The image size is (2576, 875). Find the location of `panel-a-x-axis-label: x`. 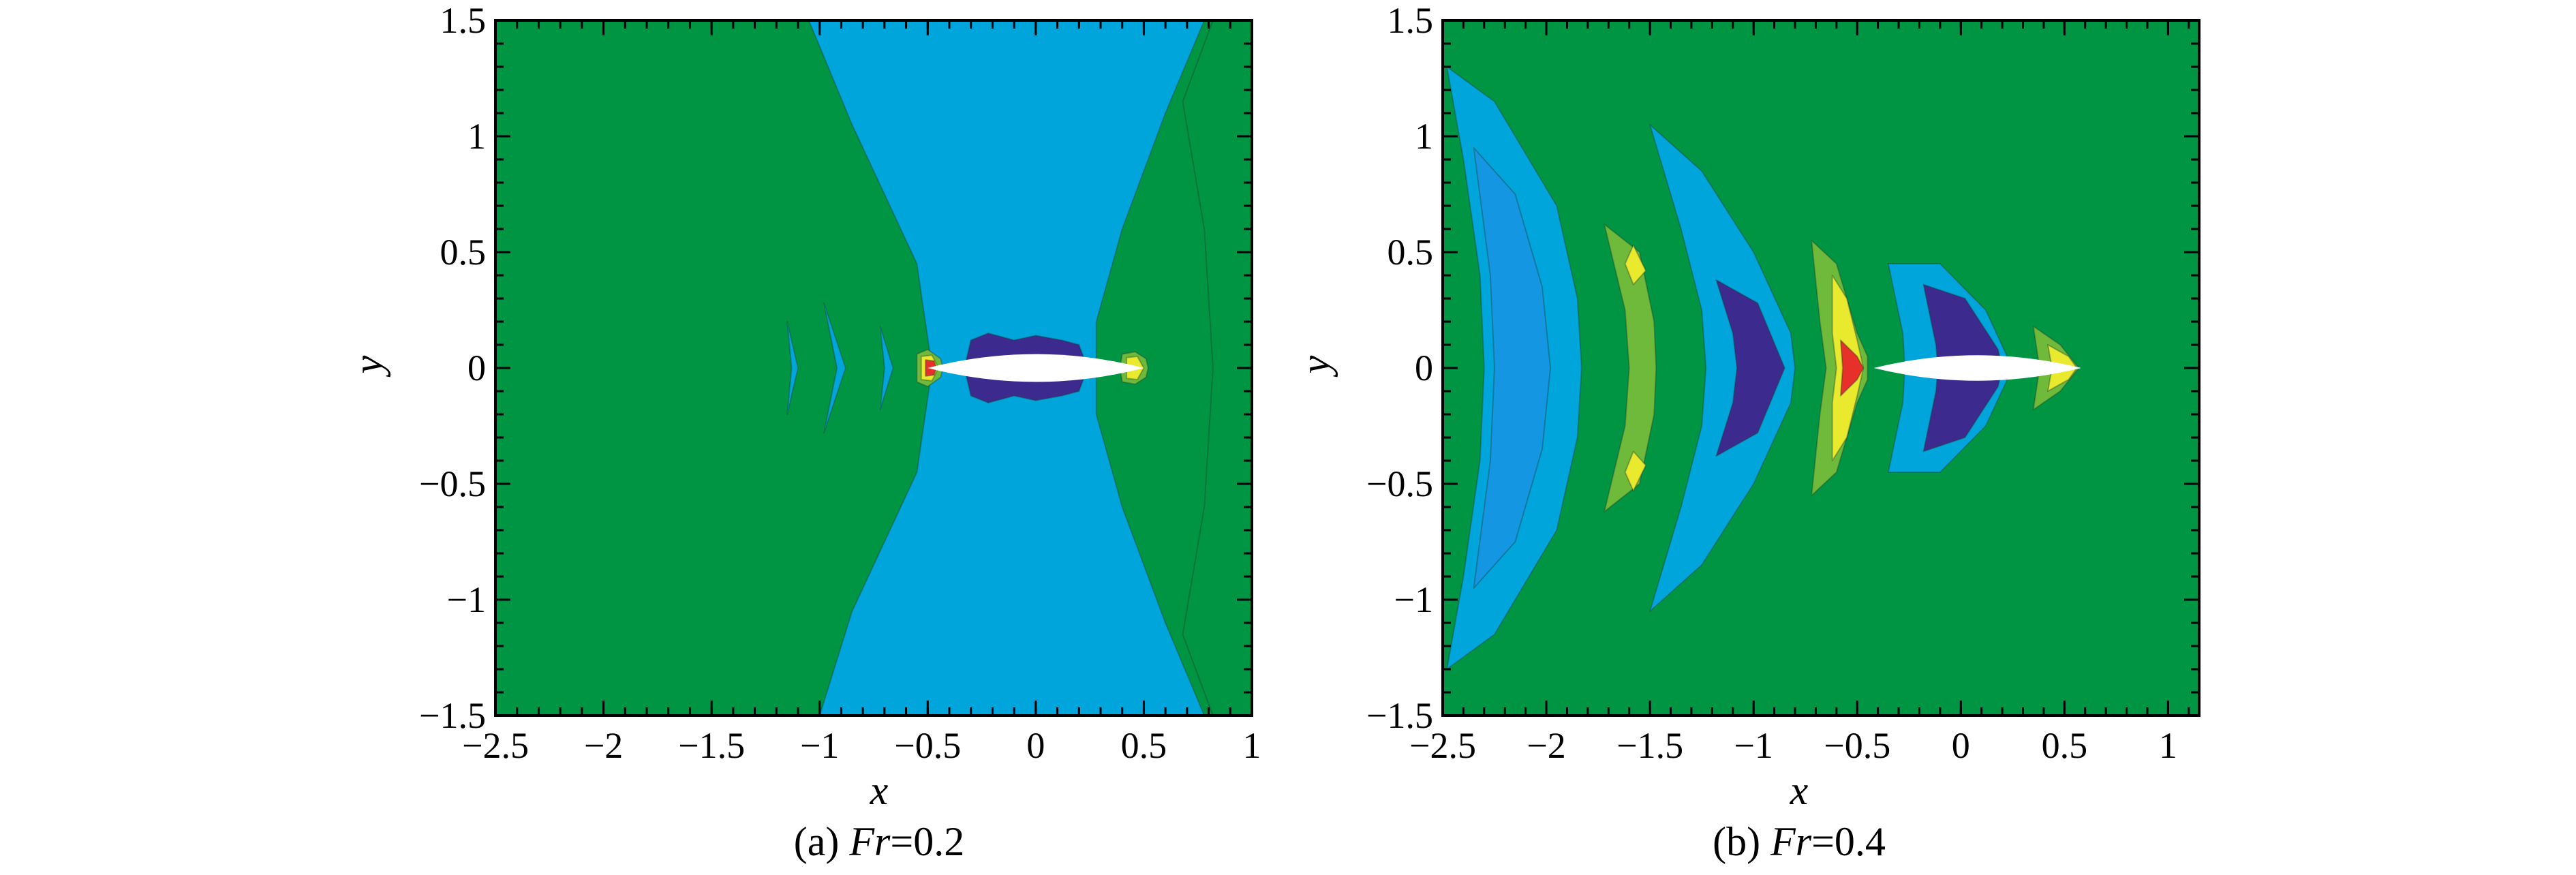

panel-a-x-axis-label: x is located at coordinates (879, 790).